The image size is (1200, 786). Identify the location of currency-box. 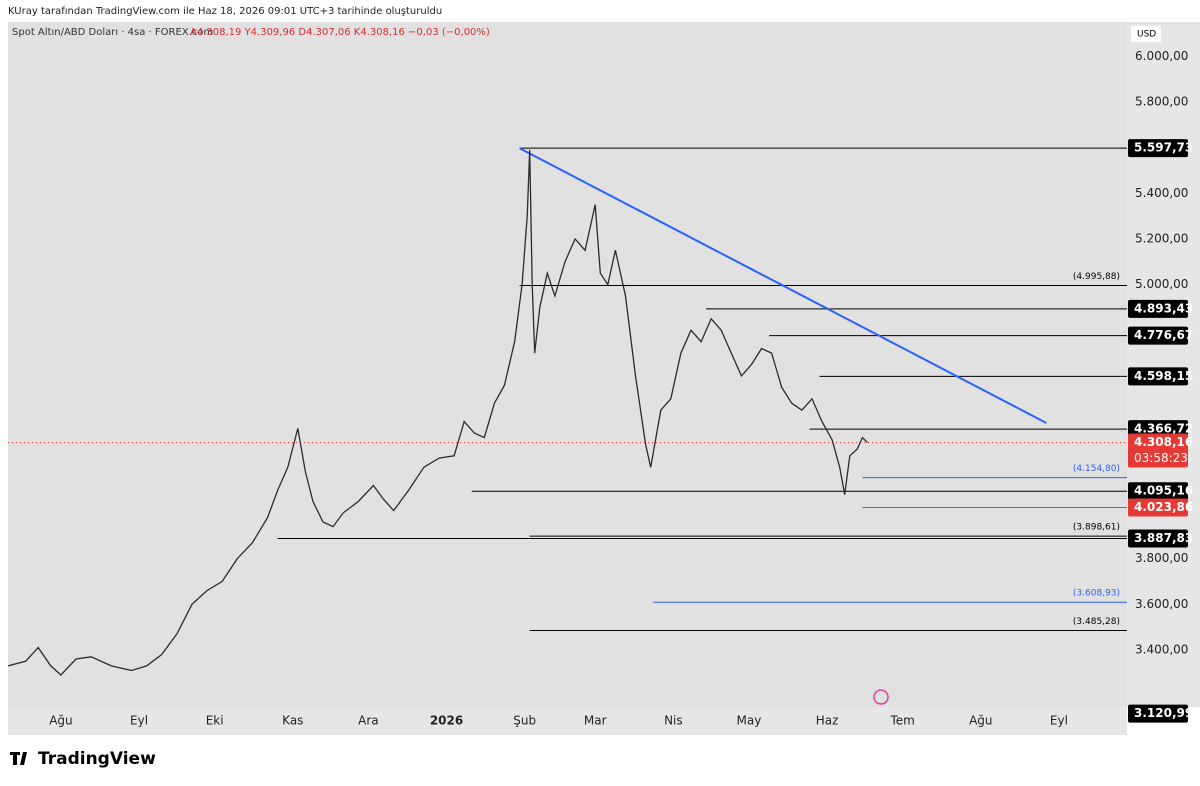
(1146, 34).